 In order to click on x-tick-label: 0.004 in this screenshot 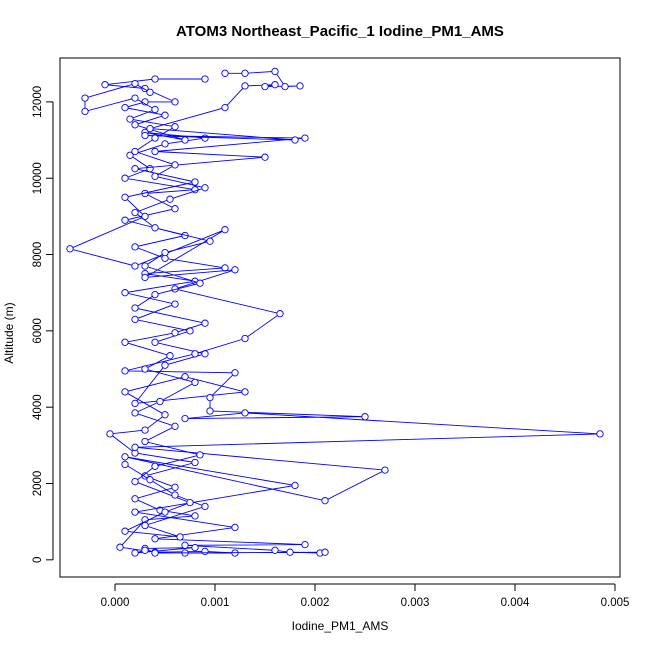, I will do `click(515, 603)`.